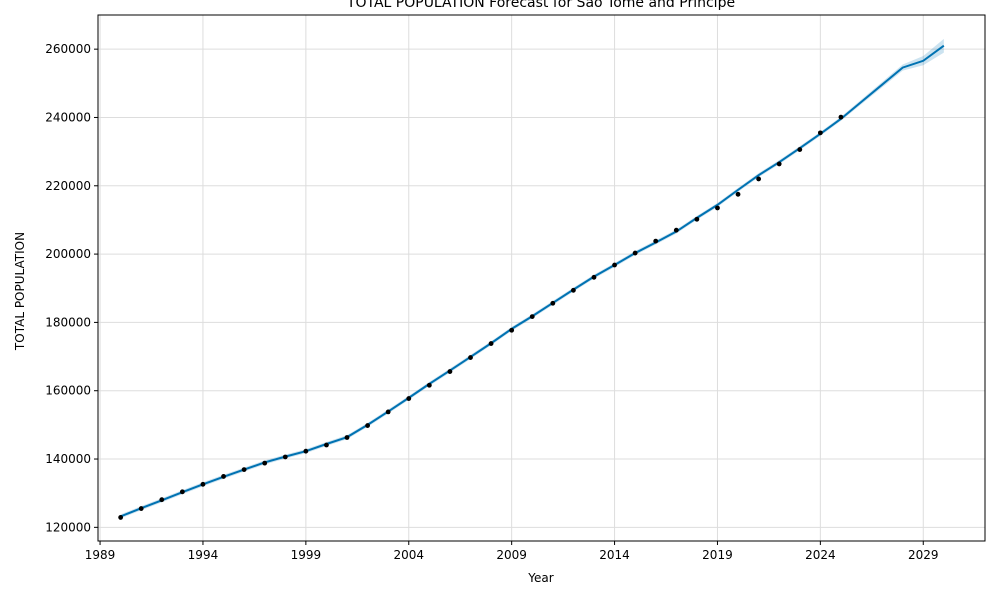  Describe the element at coordinates (68, 117) in the screenshot. I see `y-tick-label: 240000` at that location.